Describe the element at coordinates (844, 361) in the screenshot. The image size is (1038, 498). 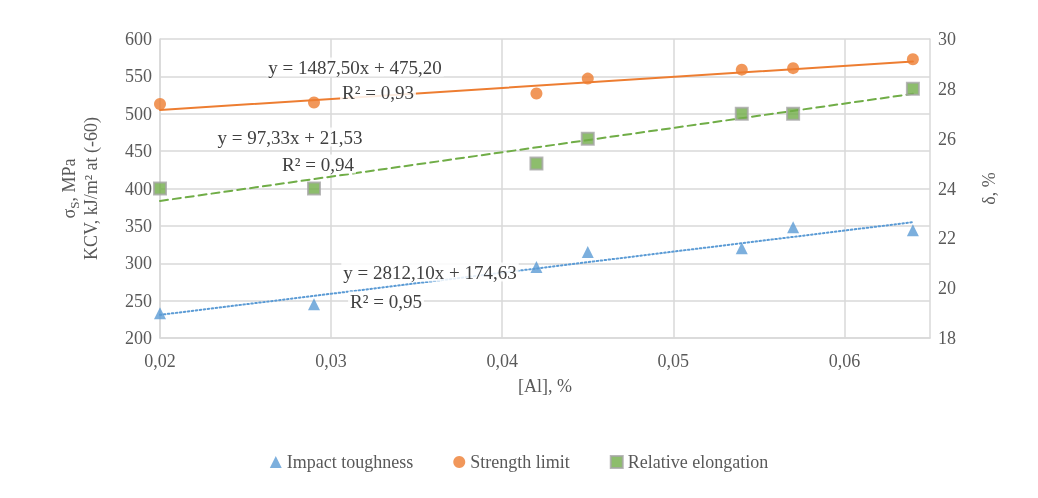
I see `x-tick-label: 0,06` at that location.